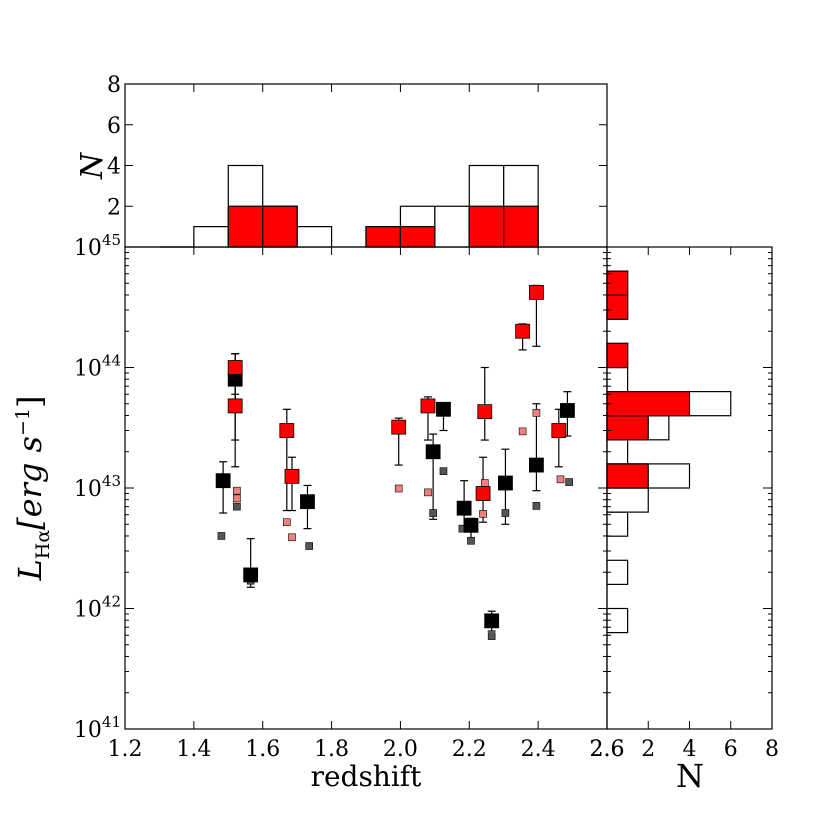  I want to click on top-ytick-label: 2, so click(114, 207).